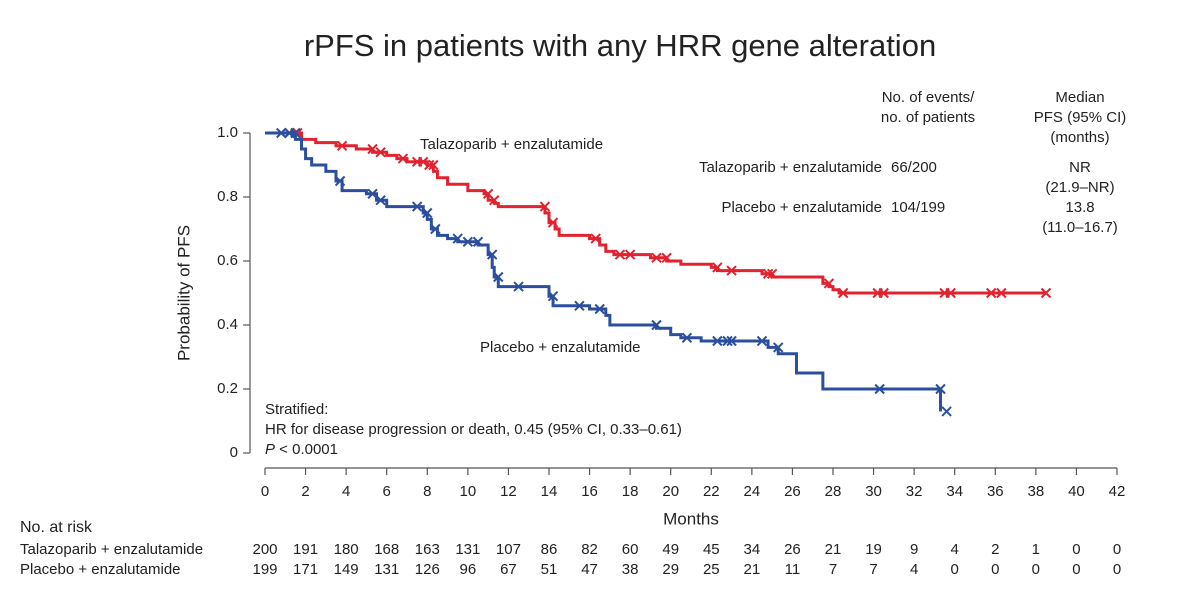 The image size is (1200, 593). I want to click on x-tick-label: 16, so click(589, 491).